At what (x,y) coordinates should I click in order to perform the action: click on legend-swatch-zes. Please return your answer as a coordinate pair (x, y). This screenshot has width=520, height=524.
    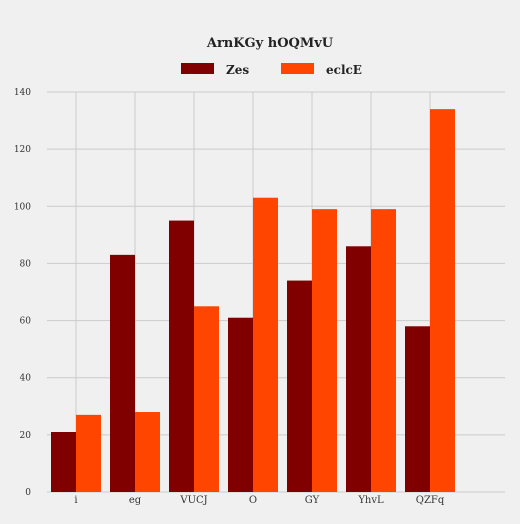
    Looking at the image, I should click on (197, 68).